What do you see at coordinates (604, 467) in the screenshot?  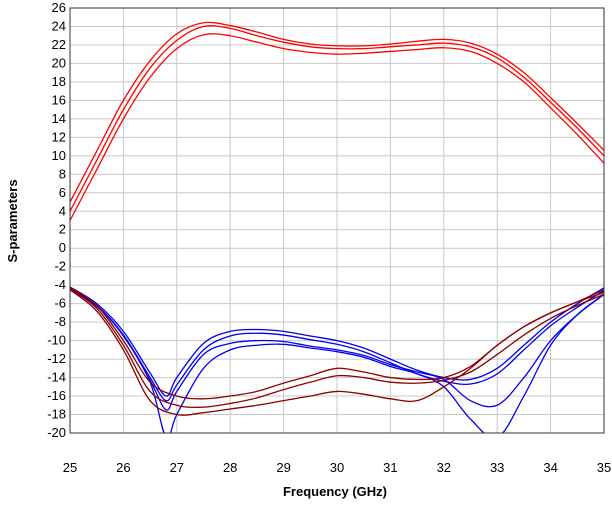 I see `x-tick-label: 35` at bounding box center [604, 467].